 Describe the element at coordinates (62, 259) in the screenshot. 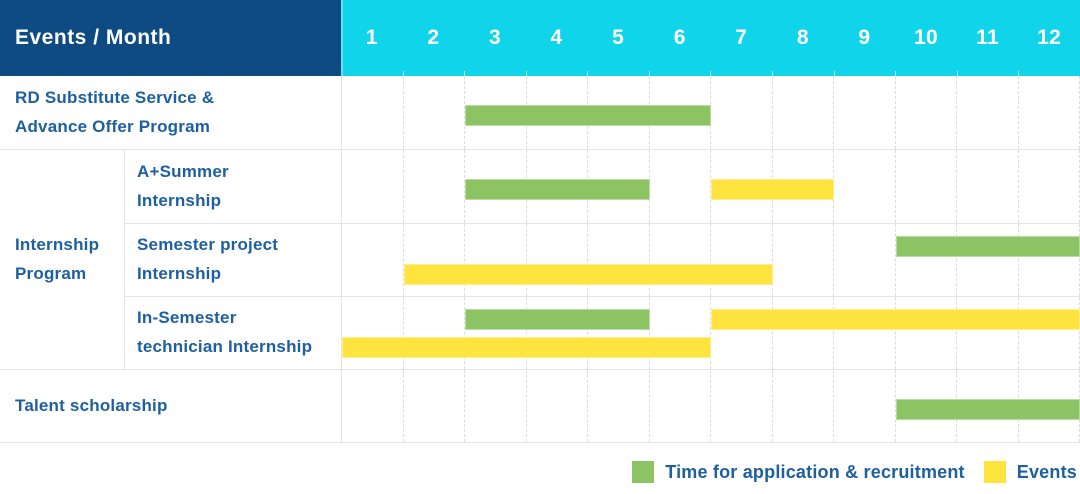

I see `group-label-internship-program: Internship Program` at that location.